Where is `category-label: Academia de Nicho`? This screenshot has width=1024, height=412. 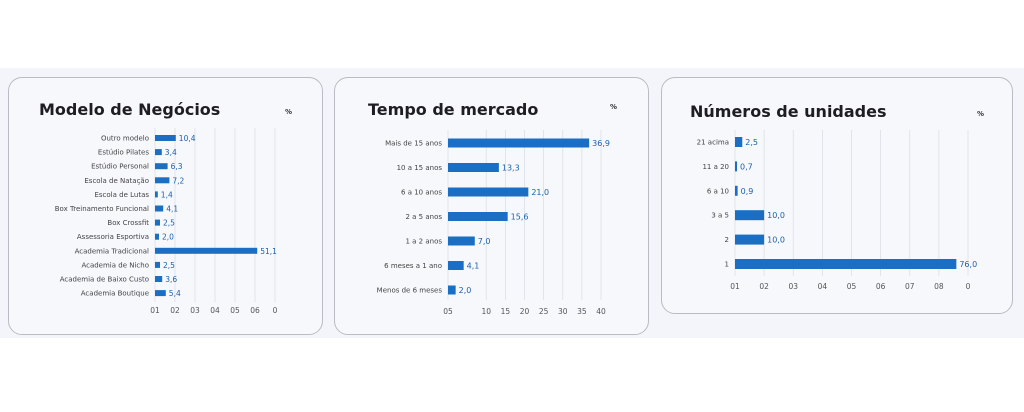
category-label: Academia de Nicho is located at coordinates (115, 265).